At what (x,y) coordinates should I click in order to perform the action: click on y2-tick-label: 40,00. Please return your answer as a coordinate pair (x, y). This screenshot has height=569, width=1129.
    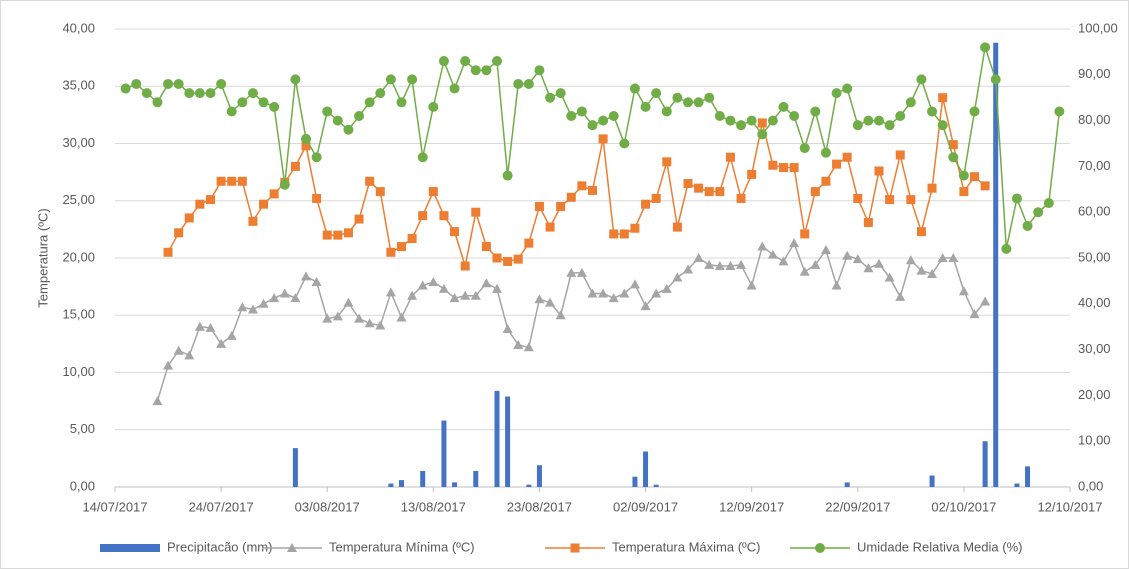
    Looking at the image, I should click on (1094, 302).